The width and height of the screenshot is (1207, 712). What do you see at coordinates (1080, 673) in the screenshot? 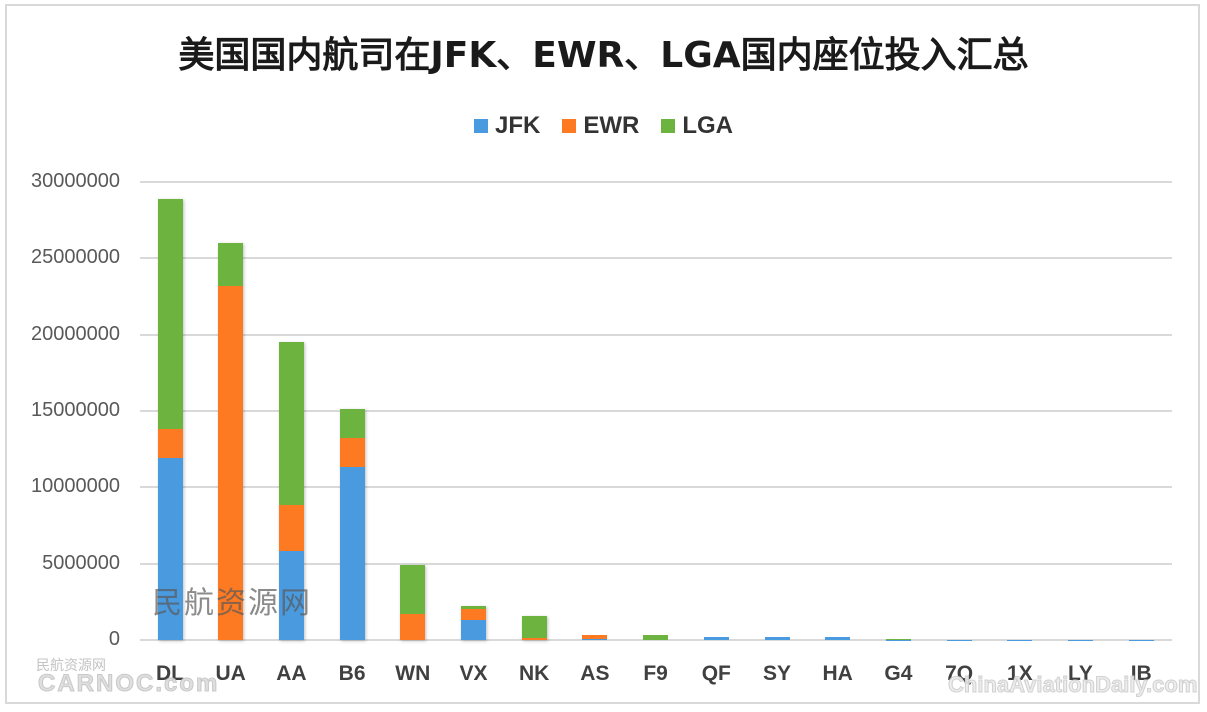
I see `x-axis-tick-label: LY` at bounding box center [1080, 673].